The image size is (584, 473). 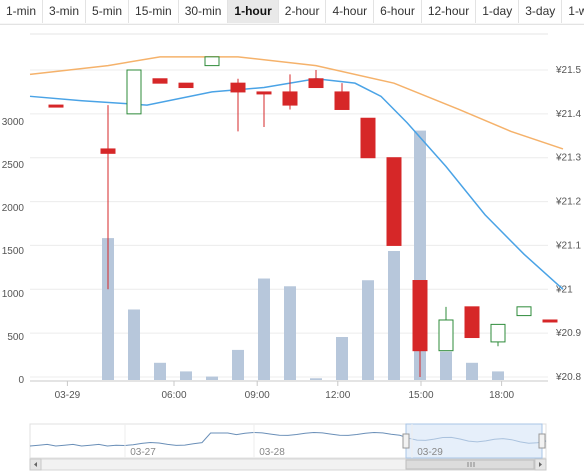 I want to click on volume-tick-label: 1500, so click(x=13, y=251).